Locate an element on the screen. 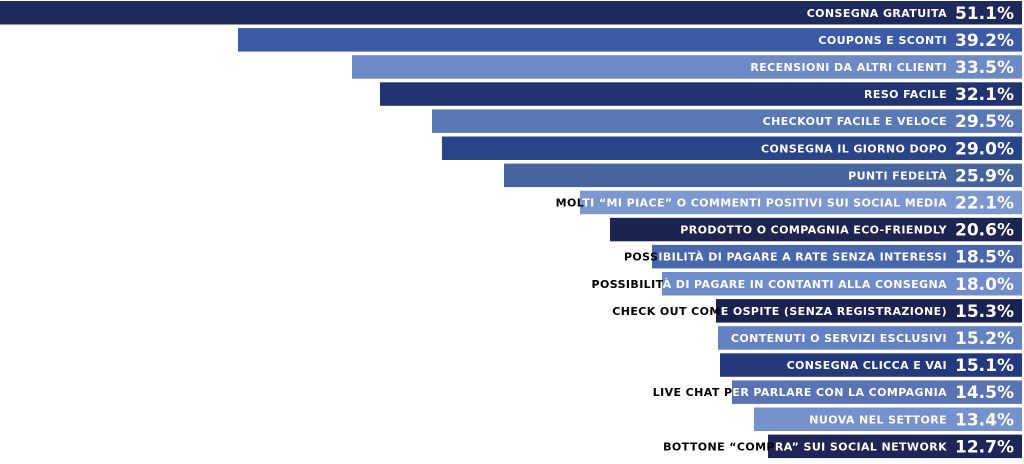 The image size is (1024, 464). bar-category-label: PRODOTTO O COMPAGNIA ECO-FRIENDLY is located at coordinates (813, 230).